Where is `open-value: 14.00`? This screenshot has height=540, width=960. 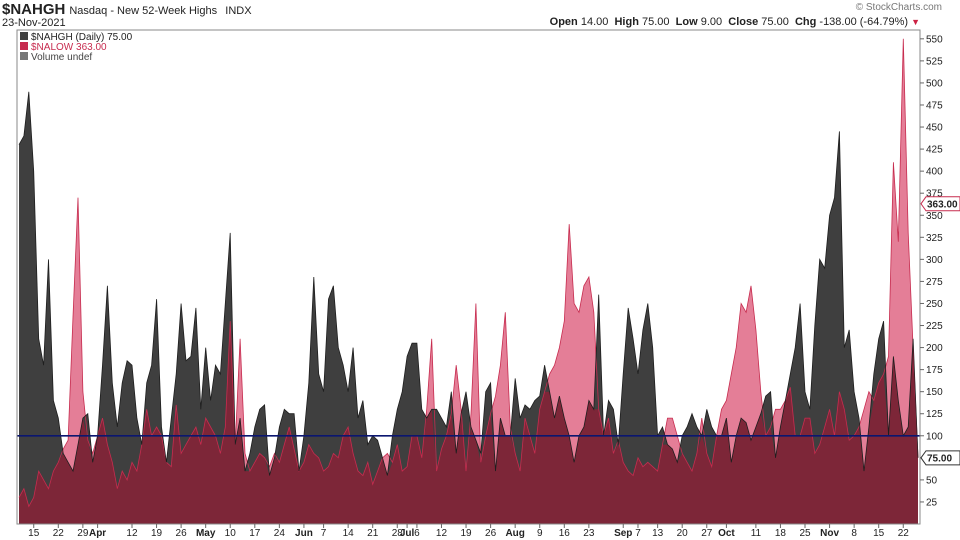
open-value: 14.00 is located at coordinates (594, 22).